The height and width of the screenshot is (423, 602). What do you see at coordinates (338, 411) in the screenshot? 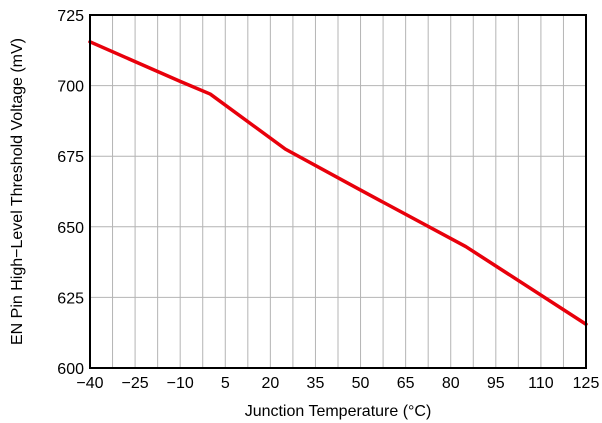
I see `x-axis-label: Junction Temperature (°C)` at bounding box center [338, 411].